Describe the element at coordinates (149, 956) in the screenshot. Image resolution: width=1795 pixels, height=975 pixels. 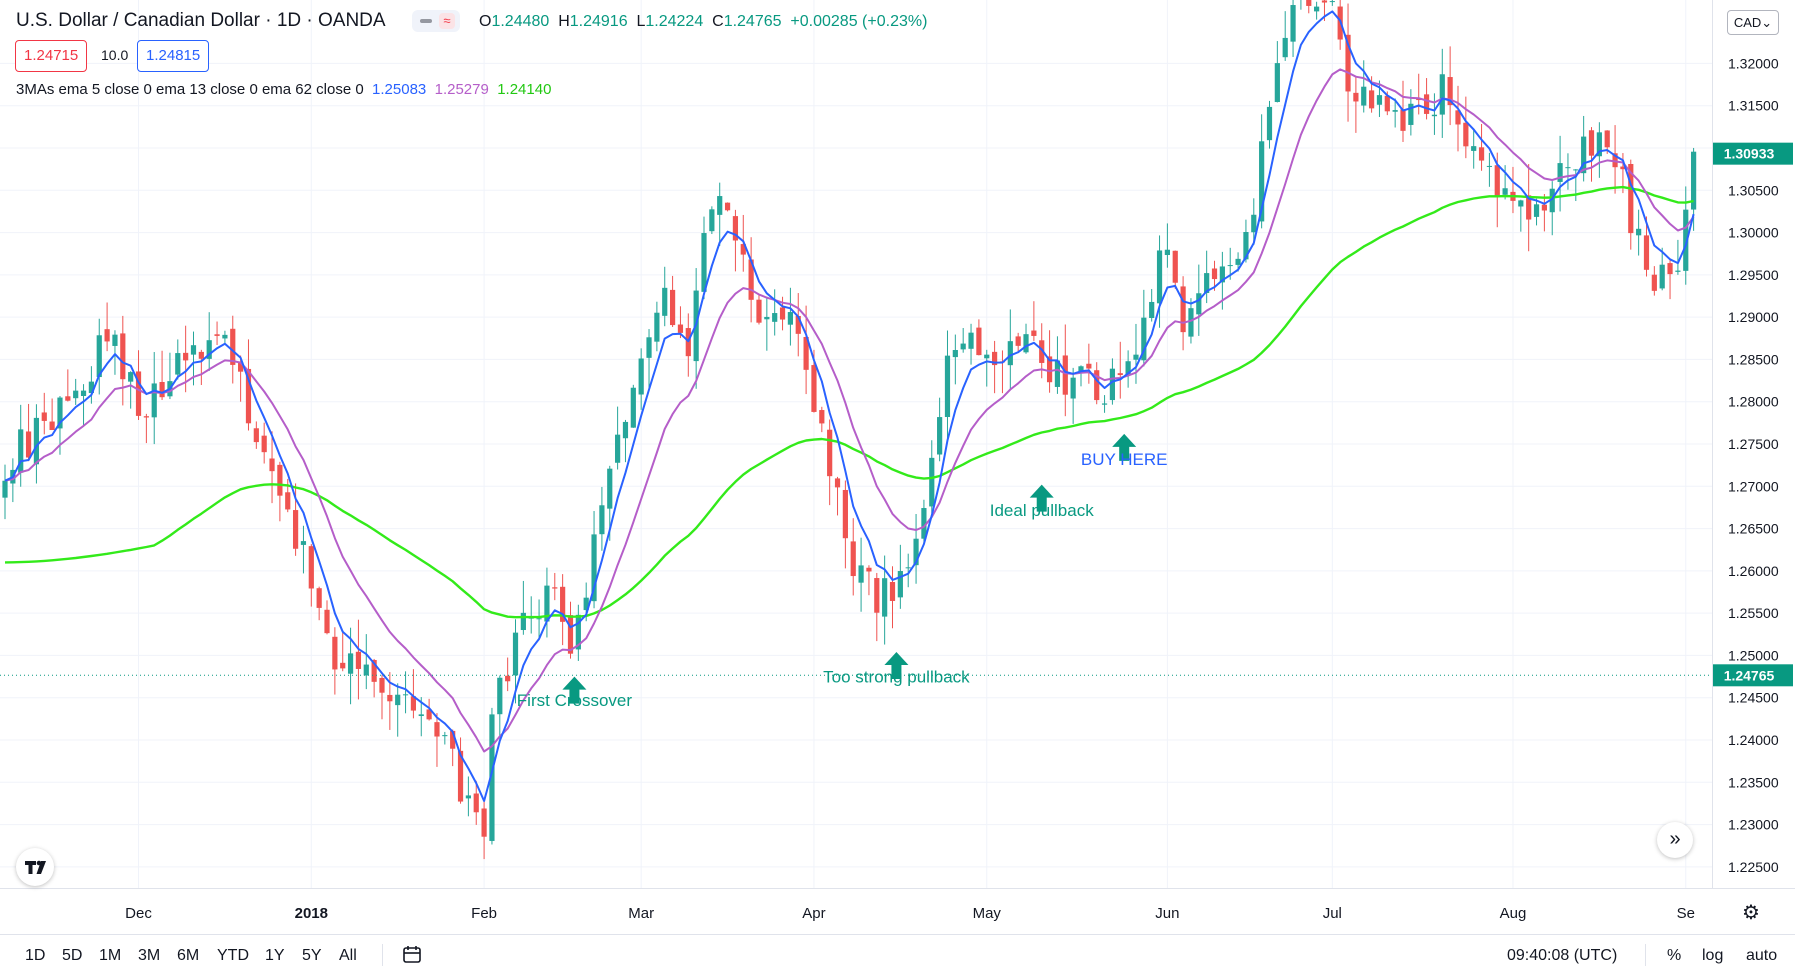
I see `range-3m-button: 3M` at that location.